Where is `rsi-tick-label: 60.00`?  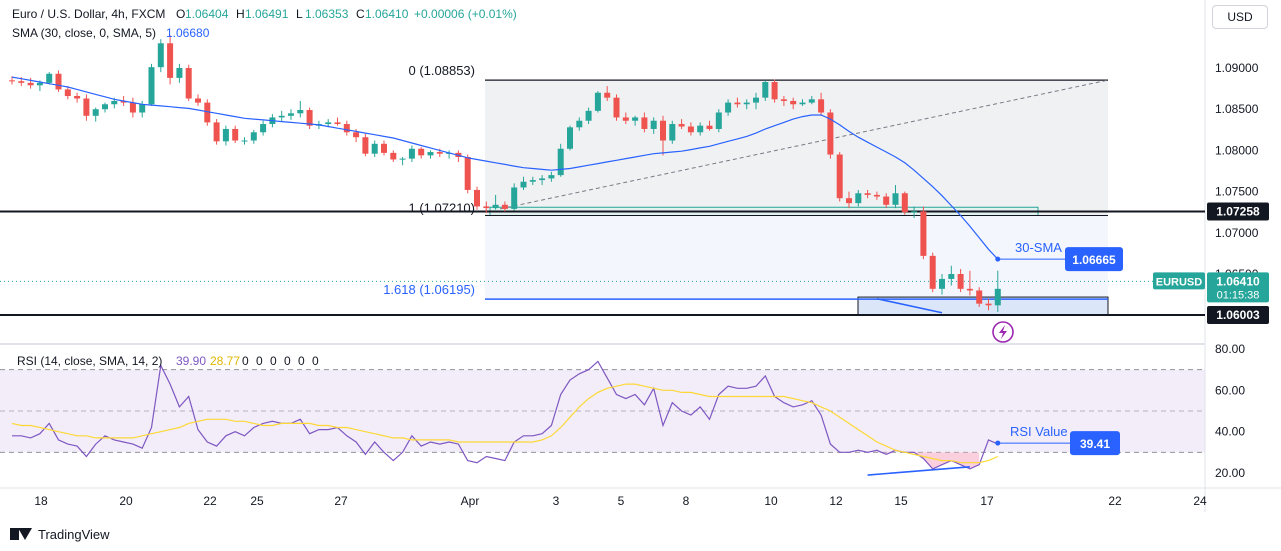 rsi-tick-label: 60.00 is located at coordinates (1230, 390).